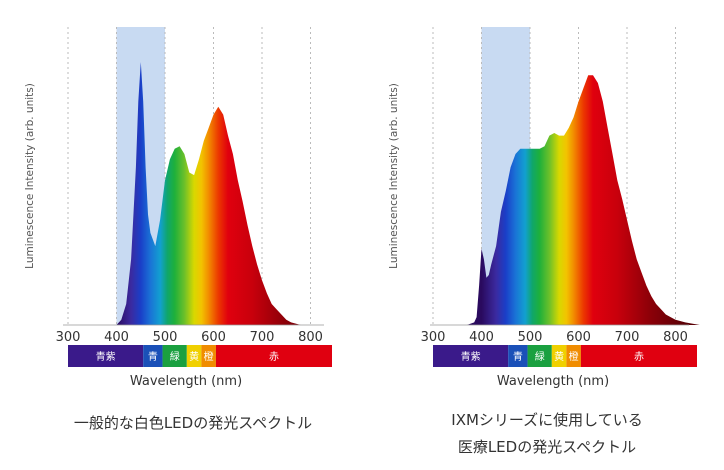 The height and width of the screenshot is (470, 724). Describe the element at coordinates (547, 434) in the screenshot. I see `caption-right: IXMシリーズに使用している 医療LEDの発光スペクトル` at that location.